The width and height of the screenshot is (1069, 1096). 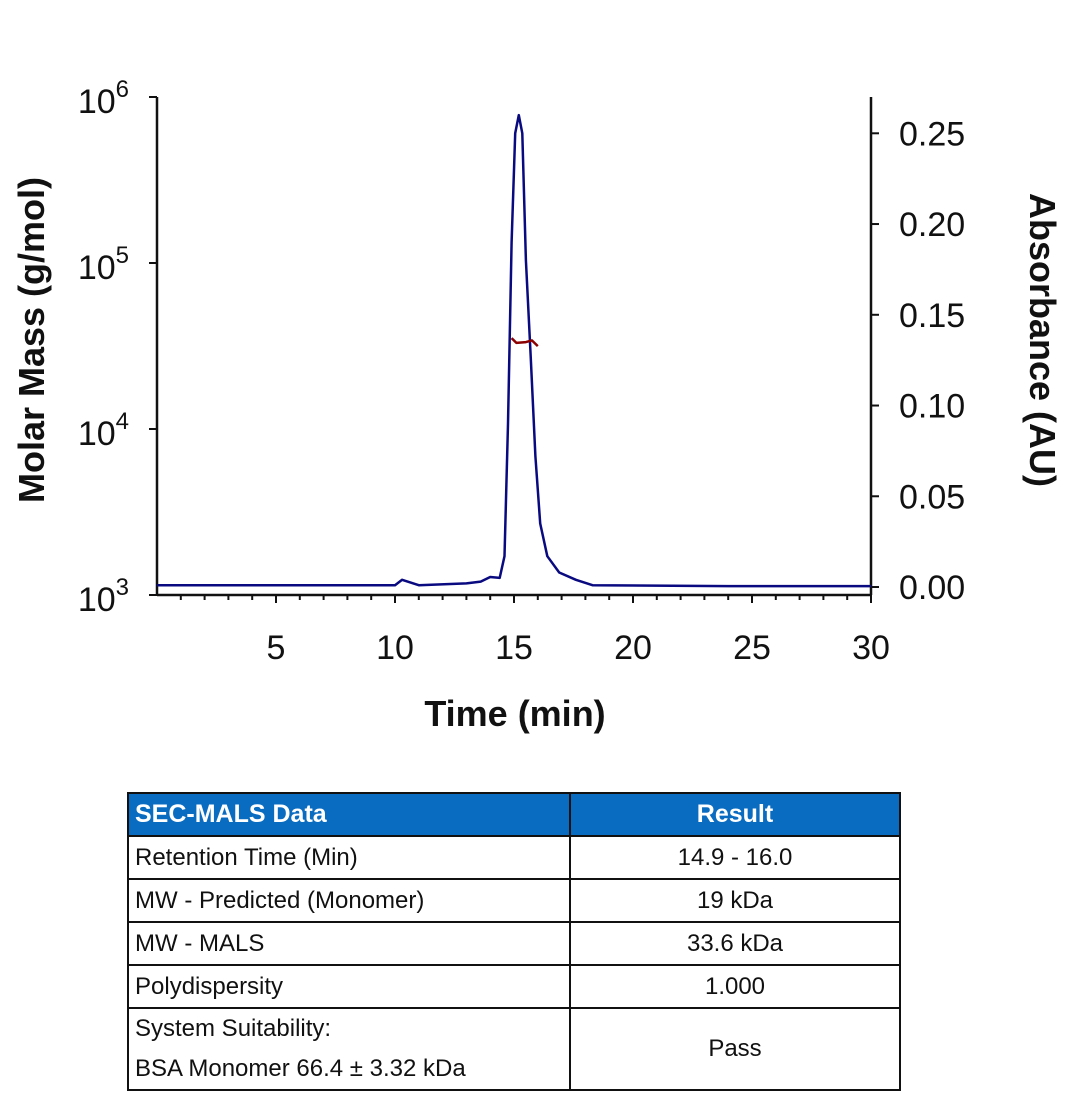 What do you see at coordinates (514, 648) in the screenshot?
I see `x-tick-label: 15` at bounding box center [514, 648].